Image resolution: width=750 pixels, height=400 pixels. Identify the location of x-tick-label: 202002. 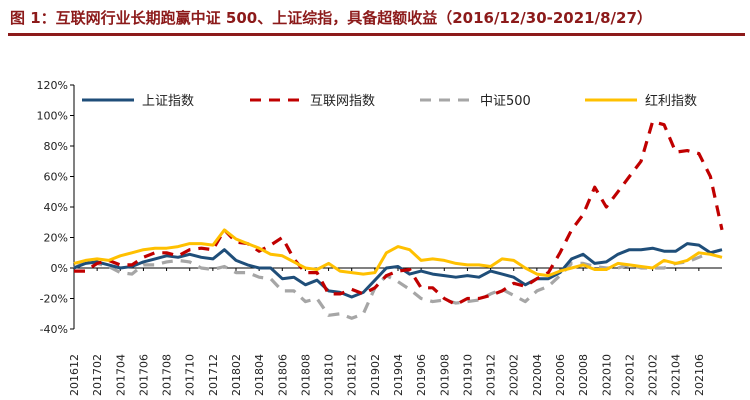
(514, 375).